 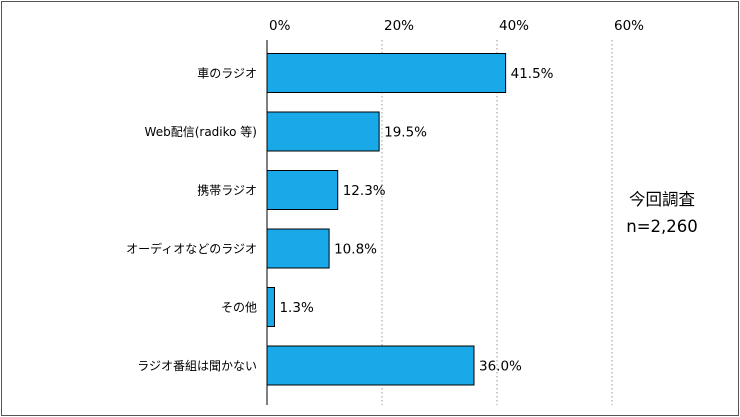 What do you see at coordinates (629, 26) in the screenshot?
I see `tick-label: 60%` at bounding box center [629, 26].